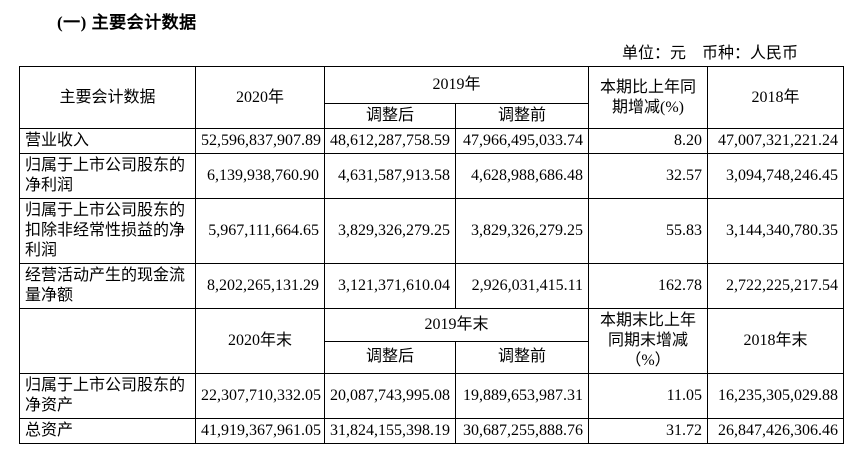 This screenshot has width=859, height=467. What do you see at coordinates (648, 231) in the screenshot?
I see `cell-change-pct: 55.83` at bounding box center [648, 231].